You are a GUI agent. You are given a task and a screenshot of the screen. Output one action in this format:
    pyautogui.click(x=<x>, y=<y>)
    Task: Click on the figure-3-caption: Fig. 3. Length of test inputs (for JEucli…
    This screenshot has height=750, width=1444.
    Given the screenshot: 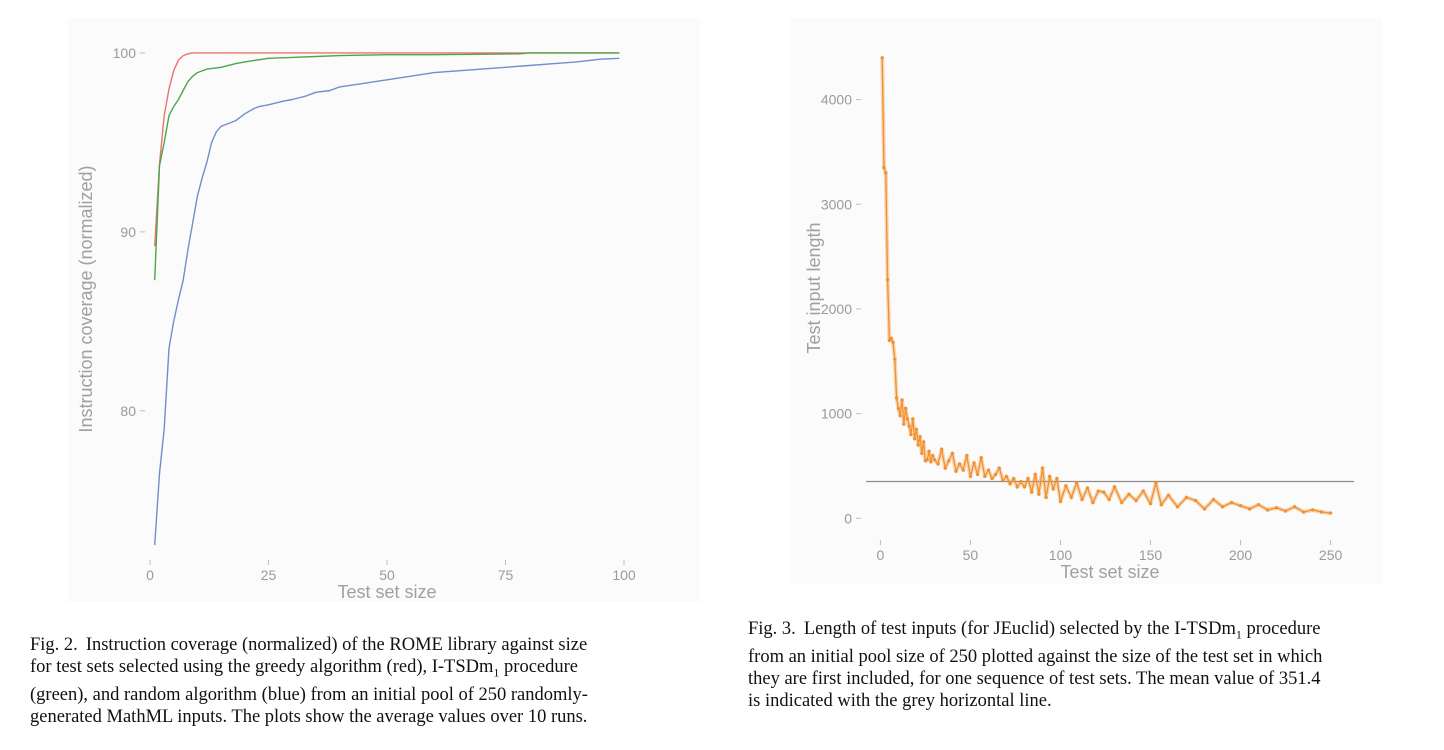 What is the action you would take?
    pyautogui.click(x=1082, y=665)
    